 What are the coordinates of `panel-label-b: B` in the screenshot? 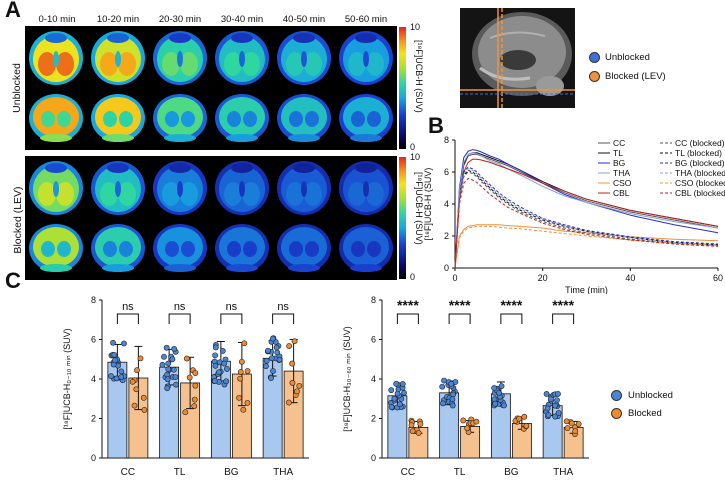 It's located at (436, 125).